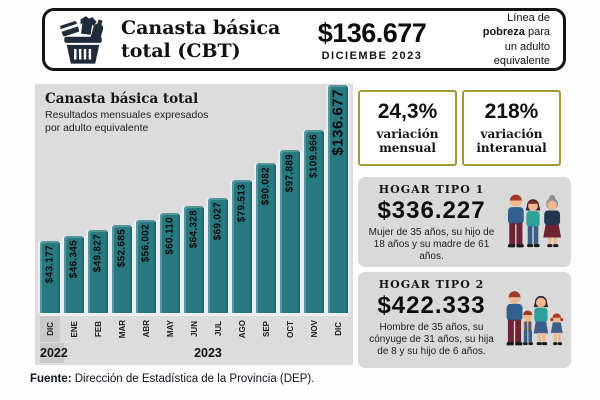  What do you see at coordinates (146, 242) in the screenshot?
I see `bar-value-label: $56.002` at bounding box center [146, 242].